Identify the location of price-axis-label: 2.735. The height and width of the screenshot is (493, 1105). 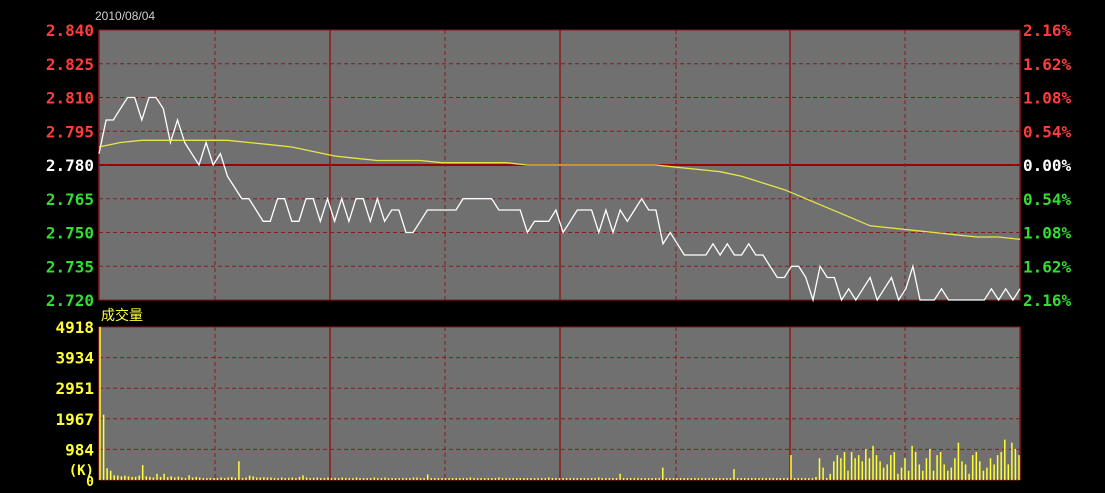
(70, 266).